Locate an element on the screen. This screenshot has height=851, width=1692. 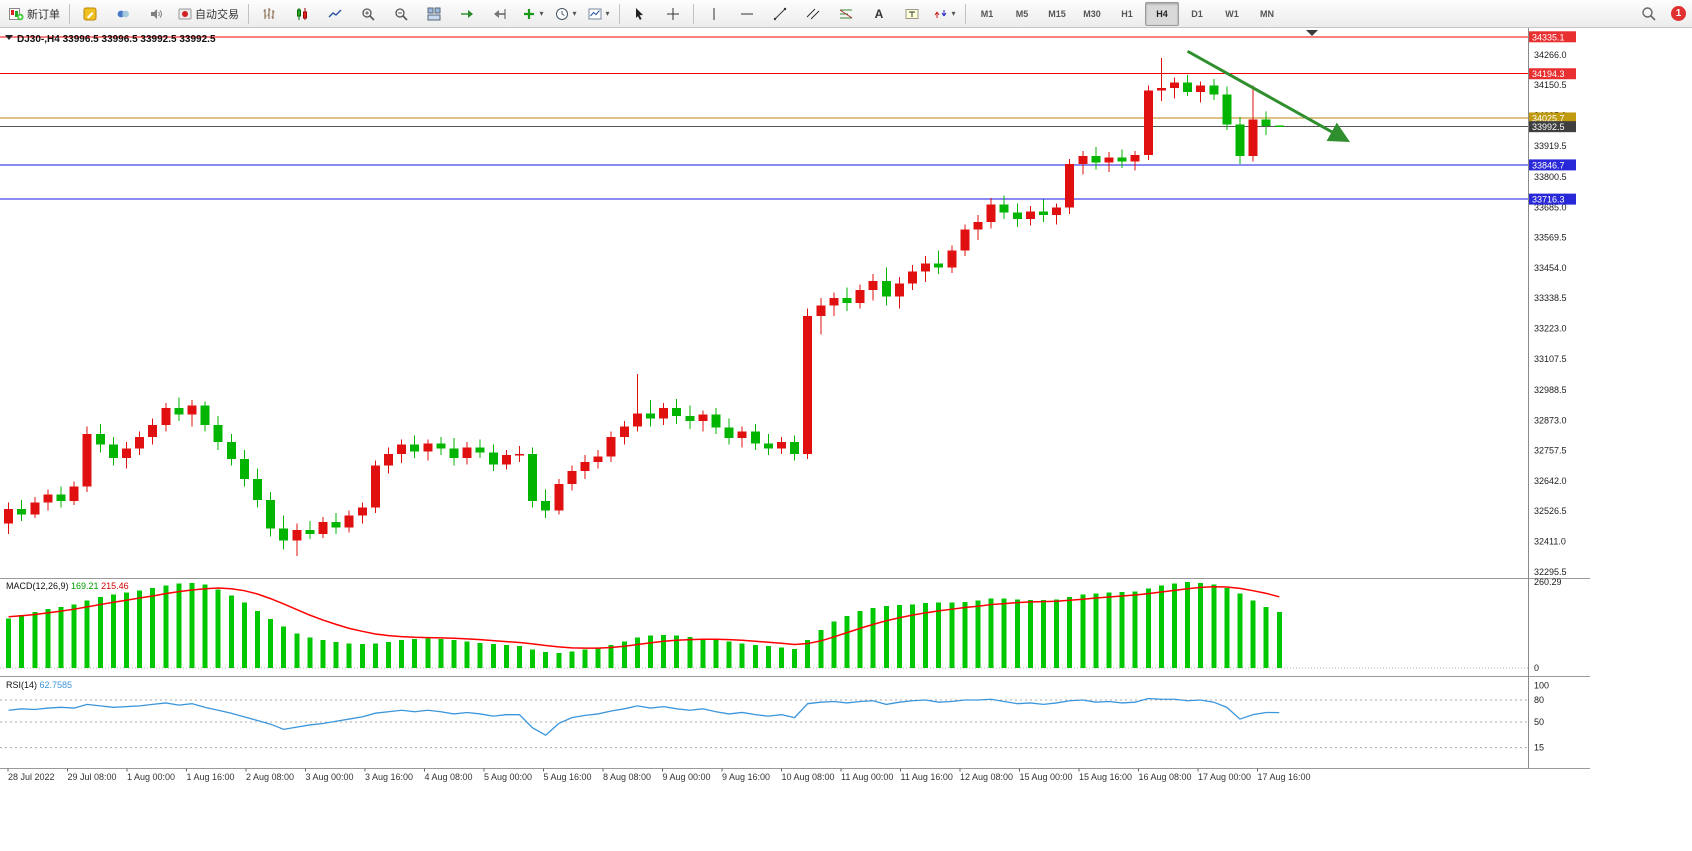
metaeditor-button is located at coordinates (90, 14).